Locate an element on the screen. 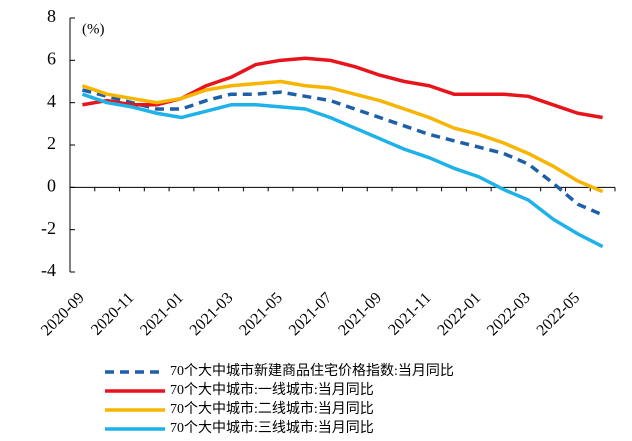  y-tick-label: -2 is located at coordinates (48, 228).